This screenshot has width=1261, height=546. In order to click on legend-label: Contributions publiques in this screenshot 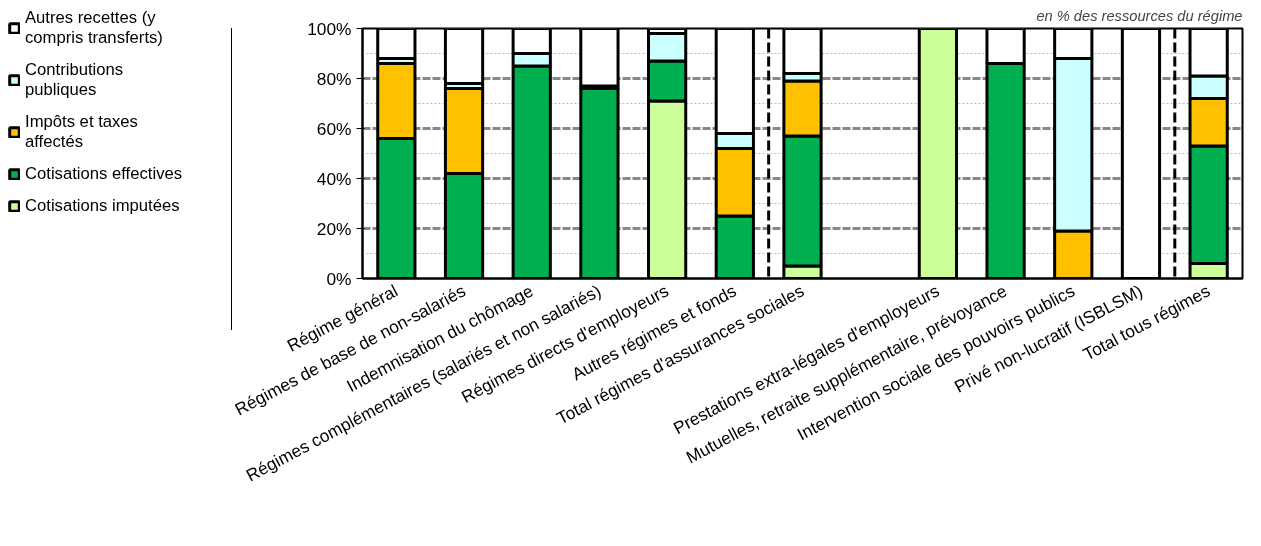, I will do `click(74, 80)`.